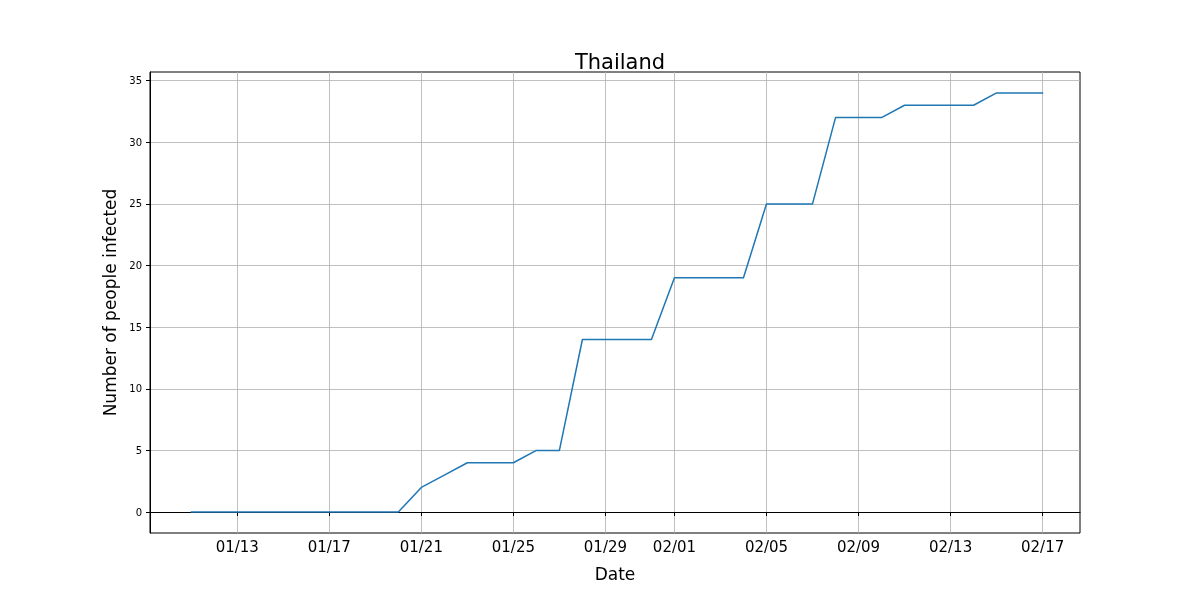  What do you see at coordinates (135, 204) in the screenshot?
I see `y-tick-label: 25` at bounding box center [135, 204].